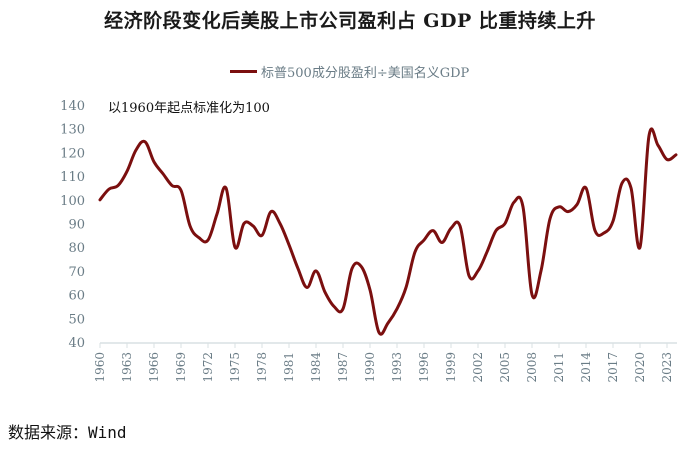 This screenshot has height=450, width=700. What do you see at coordinates (262, 367) in the screenshot?
I see `x-tick-label: 1978` at bounding box center [262, 367].